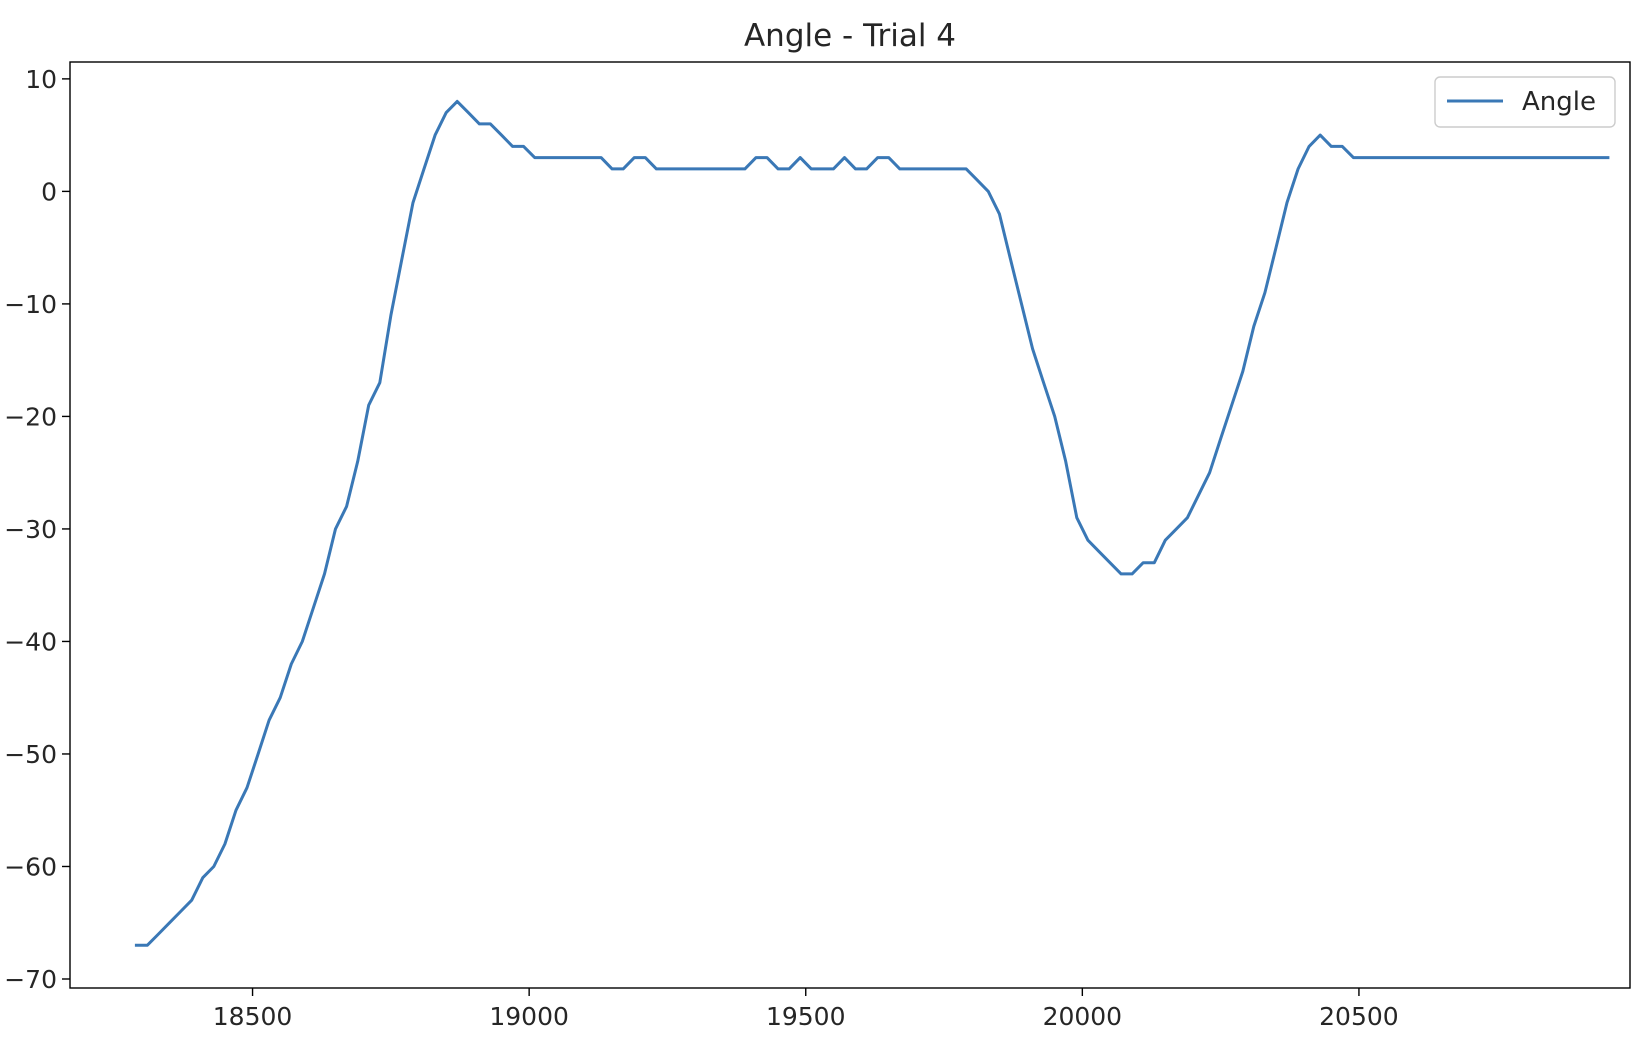 The height and width of the screenshot is (1044, 1642). I want to click on chart-title: Angle - Trial 4, so click(850, 36).